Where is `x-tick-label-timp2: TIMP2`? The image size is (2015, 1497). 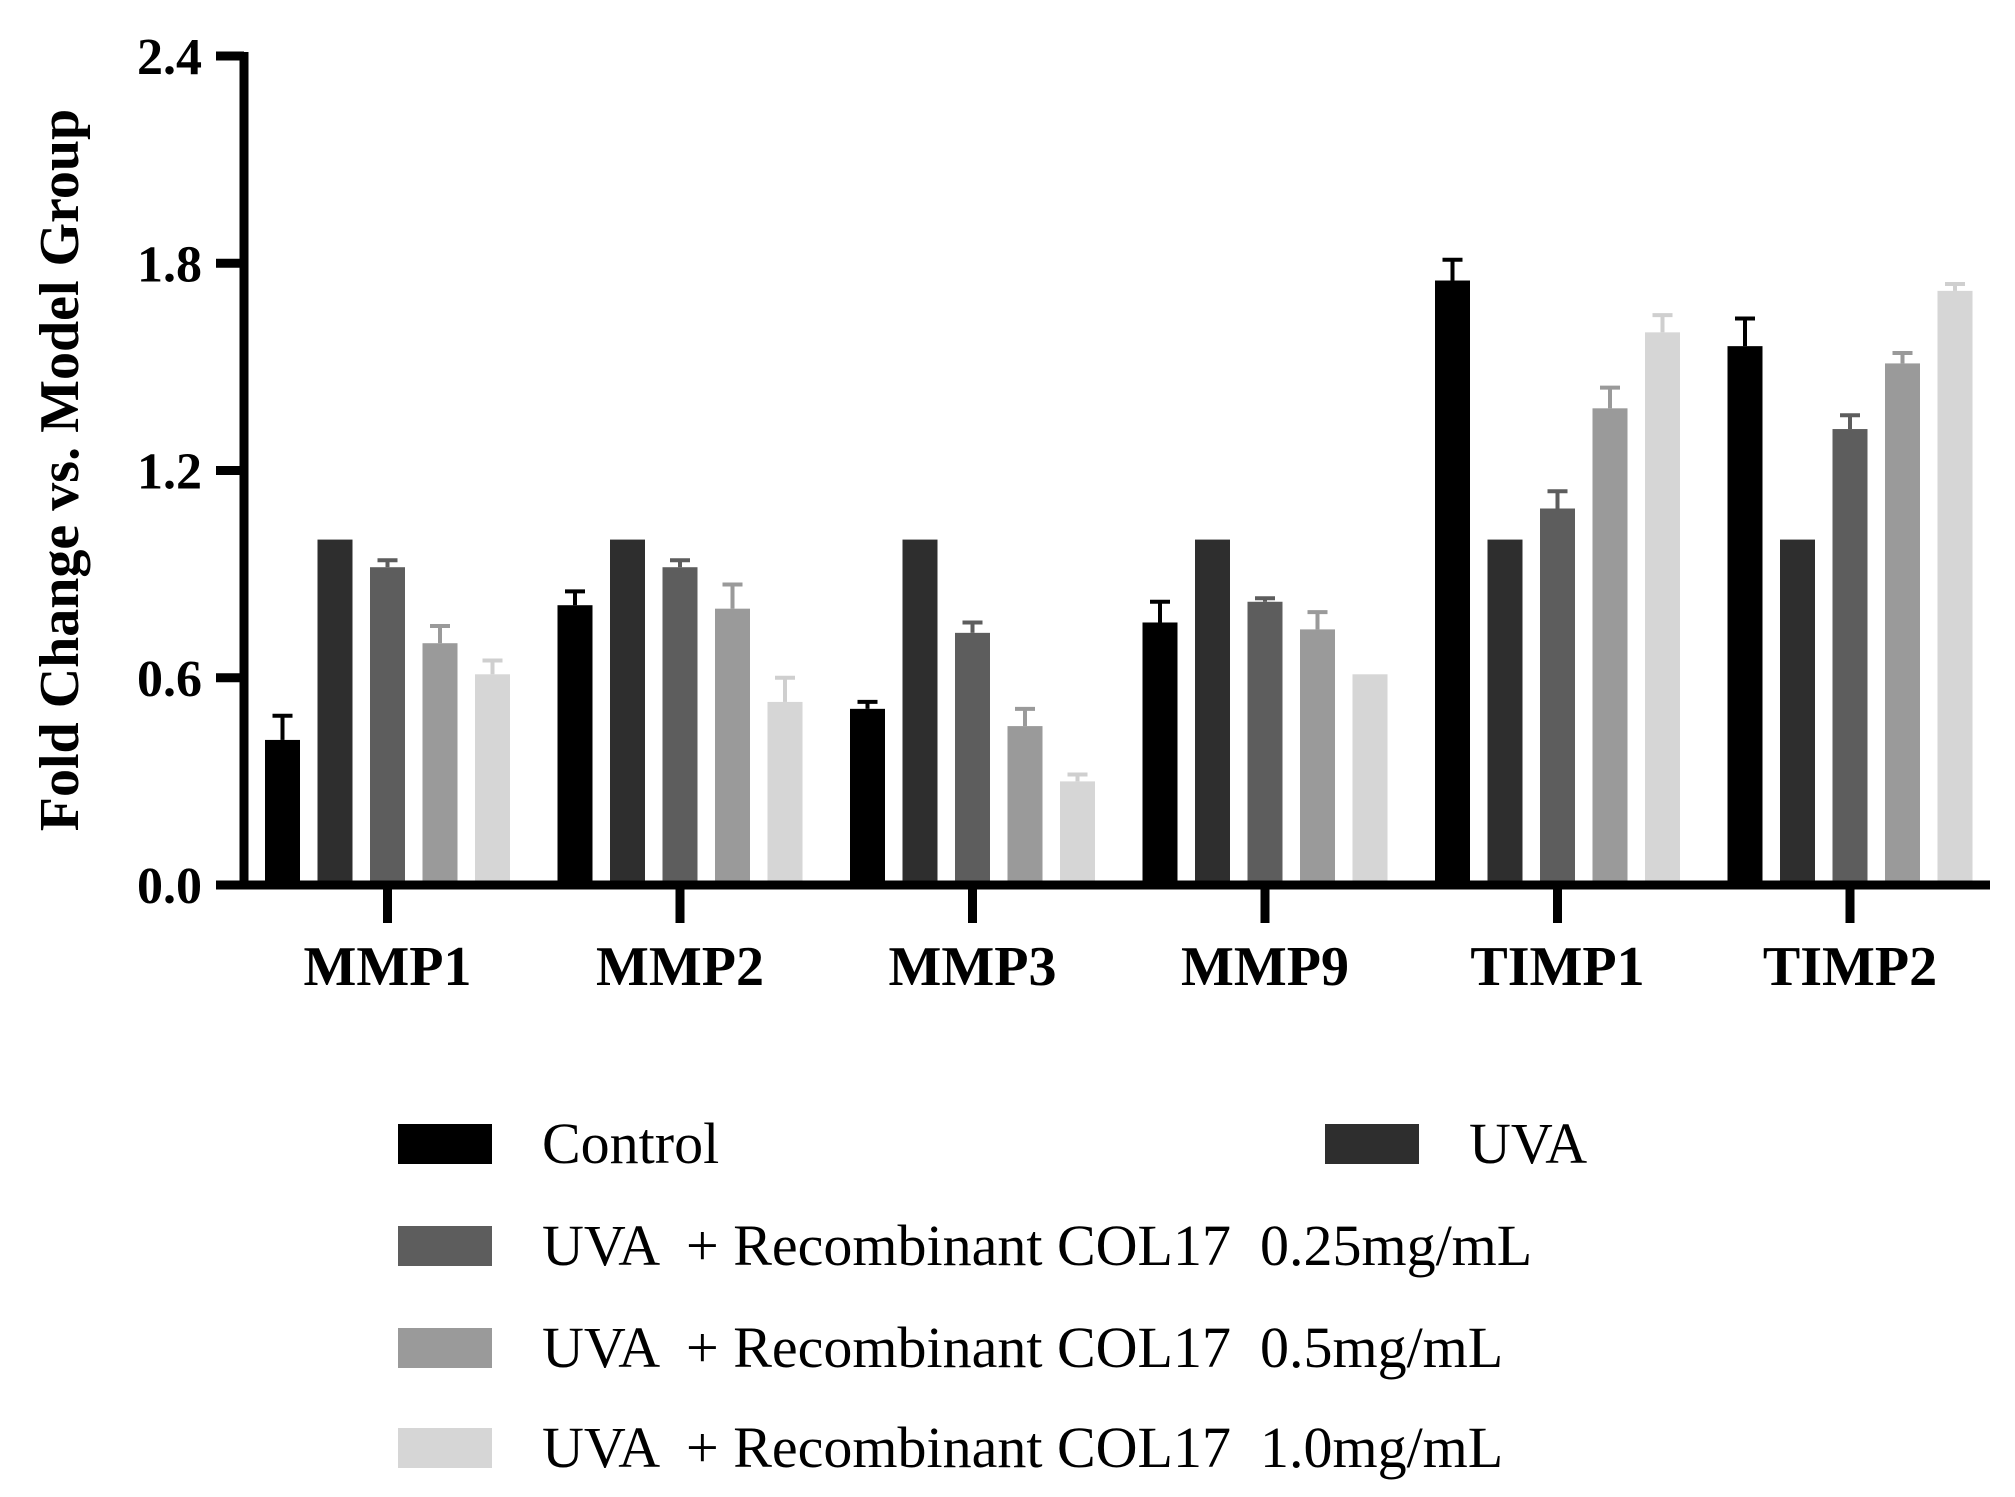 x-tick-label-timp2: TIMP2 is located at coordinates (1850, 967).